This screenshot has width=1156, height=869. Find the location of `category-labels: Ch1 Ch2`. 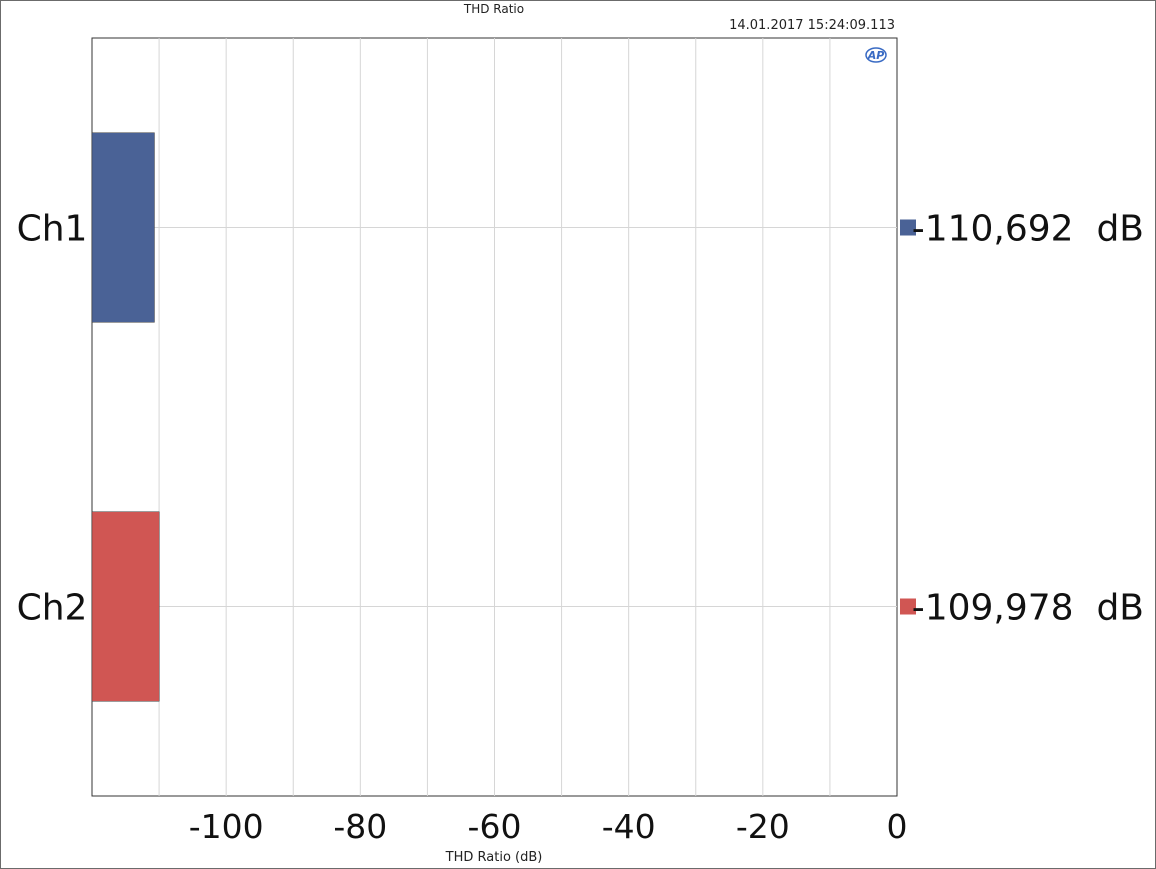

category-labels: Ch1 Ch2 is located at coordinates (52, 419).